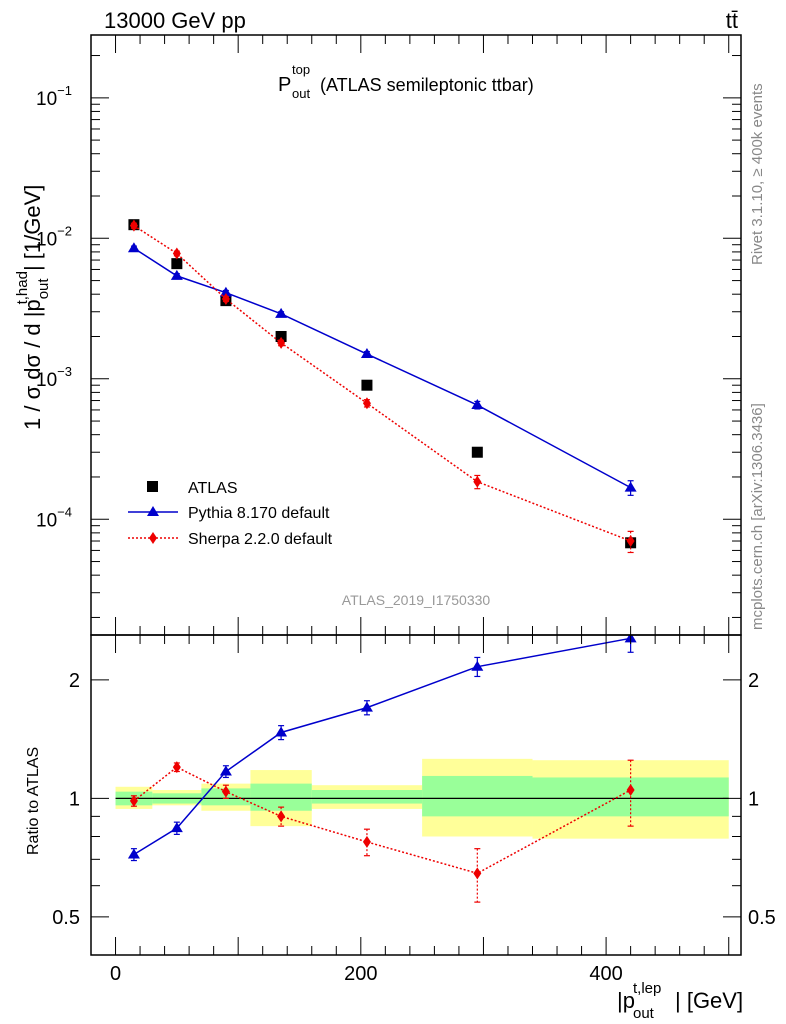  Describe the element at coordinates (115, 974) in the screenshot. I see `x-tick-label-0: 0` at that location.